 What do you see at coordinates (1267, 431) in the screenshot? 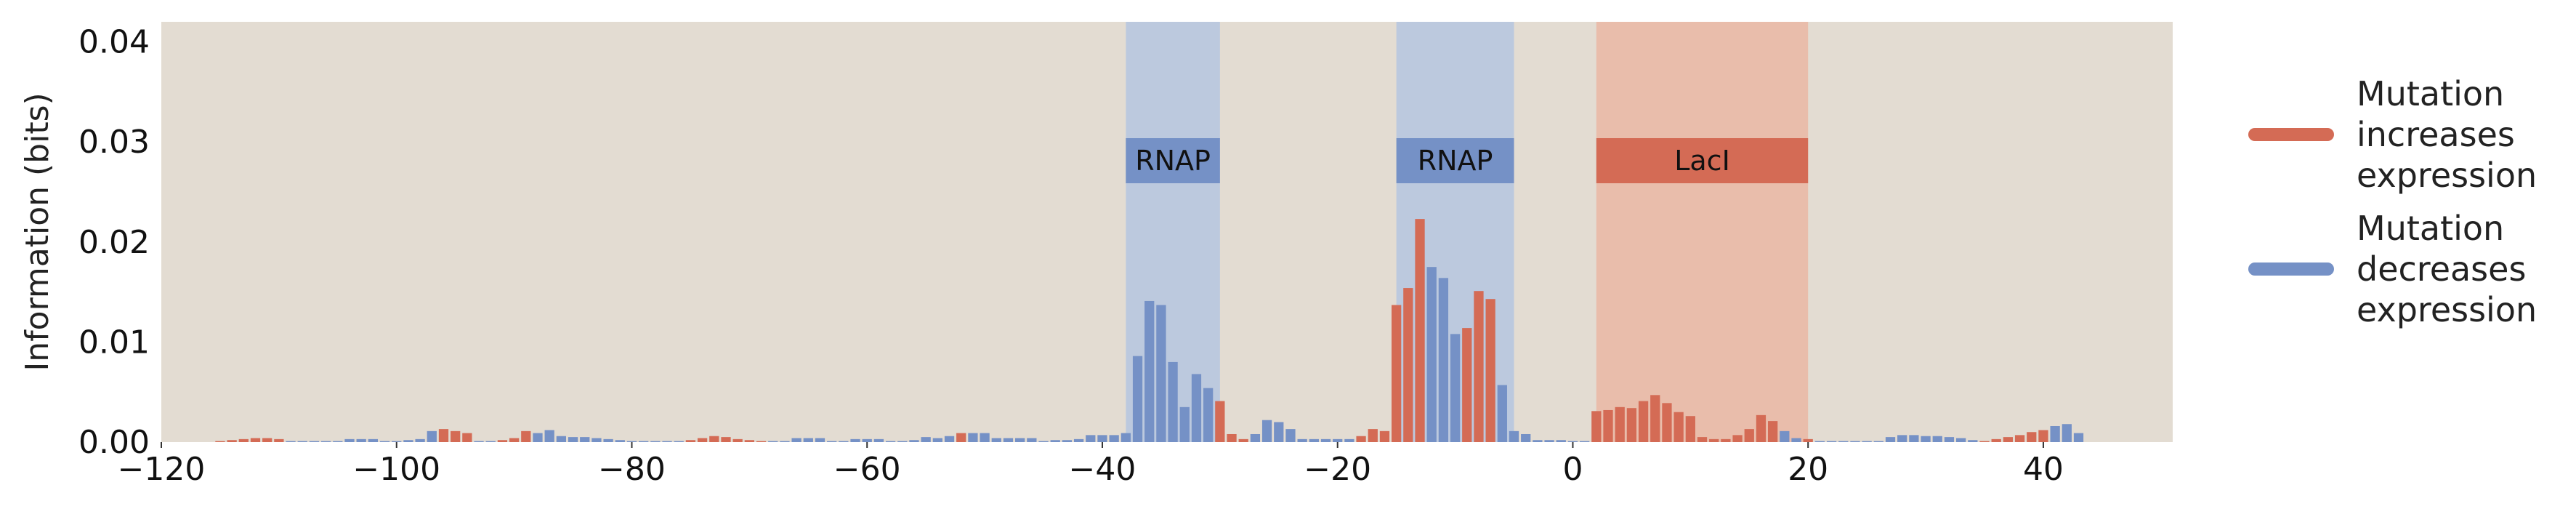
I see `bar--26` at bounding box center [1267, 431].